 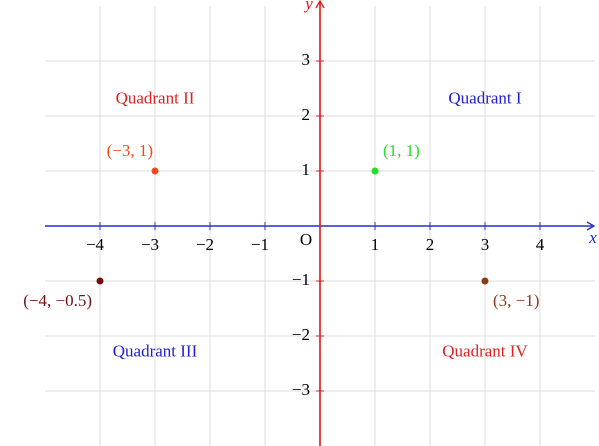 What do you see at coordinates (301, 279) in the screenshot?
I see `y-tick-label: −1` at bounding box center [301, 279].